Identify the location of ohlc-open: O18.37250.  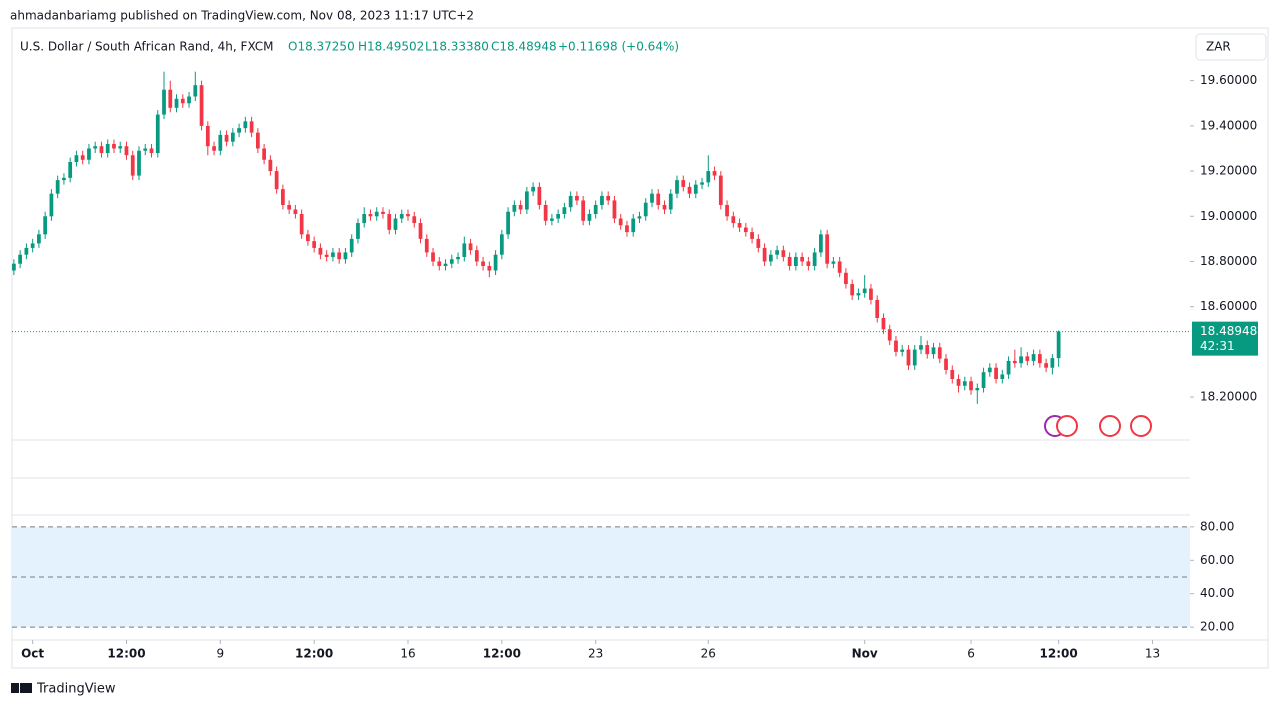
(321, 47).